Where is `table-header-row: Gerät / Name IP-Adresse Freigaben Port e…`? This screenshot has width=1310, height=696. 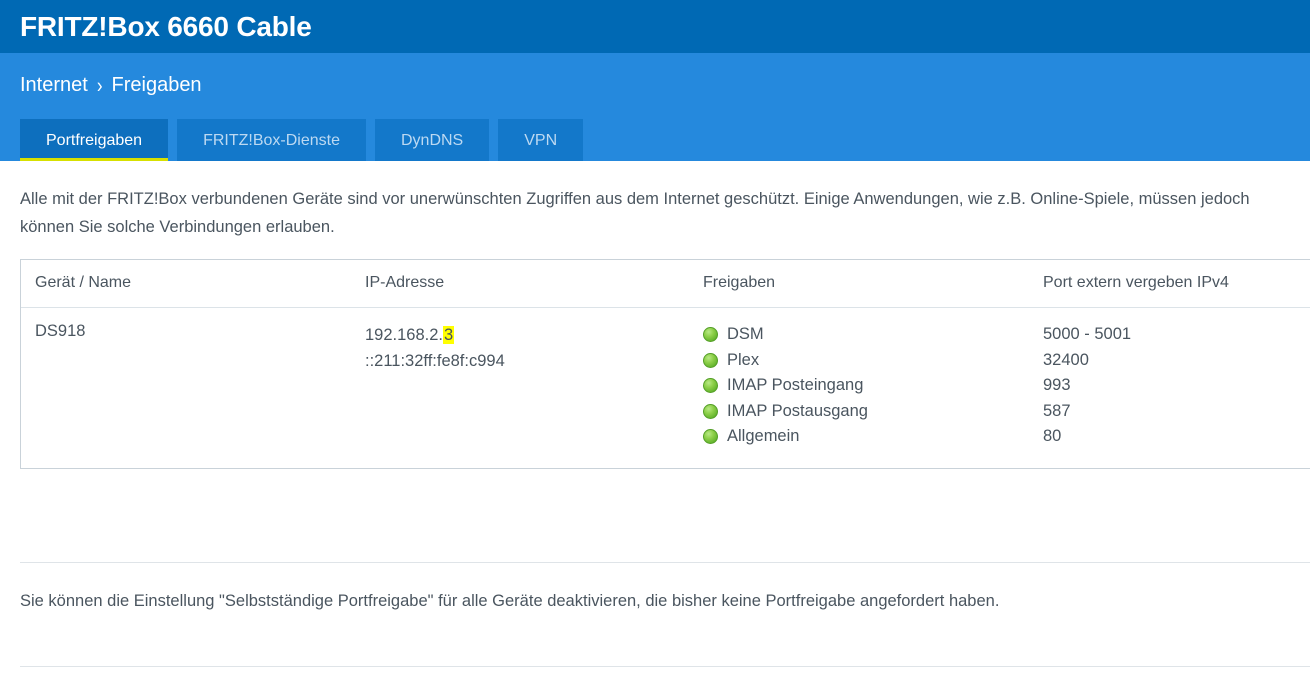
table-header-row: Gerät / Name IP-Adresse Freigaben Port e… is located at coordinates (665, 284).